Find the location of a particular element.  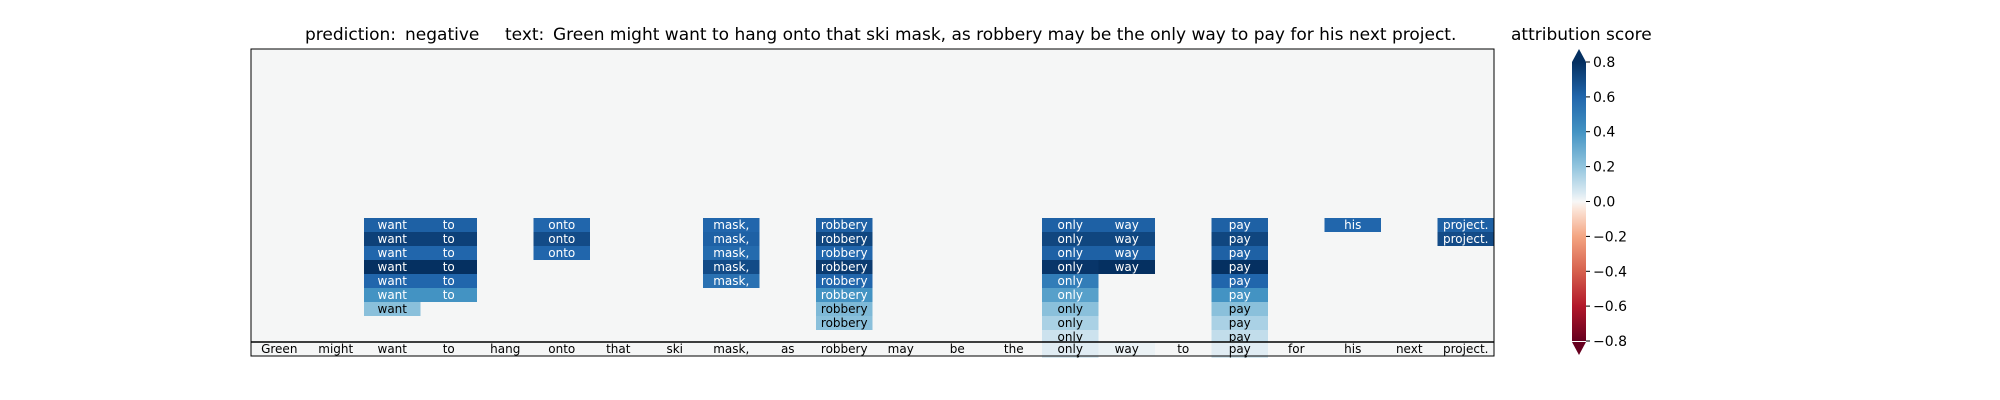

colorbar-tick-label: 0.2 is located at coordinates (1604, 168).